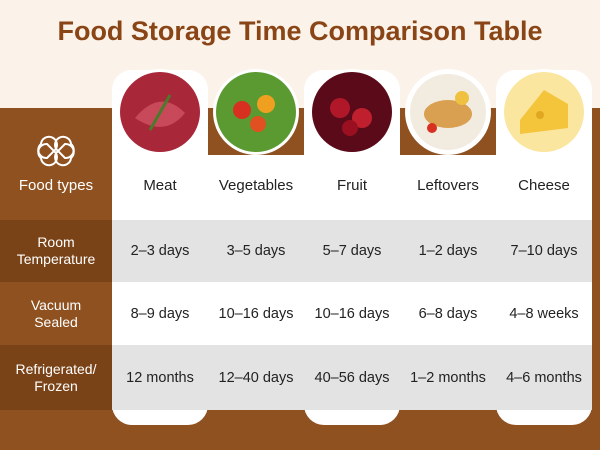 The height and width of the screenshot is (450, 600). Describe the element at coordinates (256, 251) in the screenshot. I see `storage-time: 3–5 days` at that location.